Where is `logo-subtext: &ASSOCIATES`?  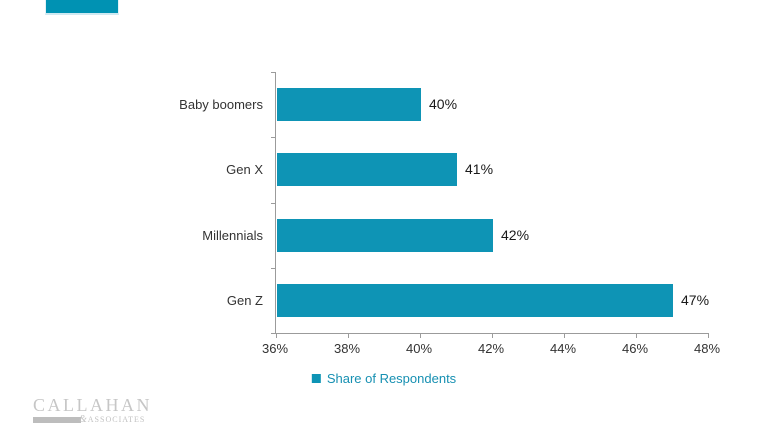
logo-subtext: &ASSOCIATES is located at coordinates (112, 419).